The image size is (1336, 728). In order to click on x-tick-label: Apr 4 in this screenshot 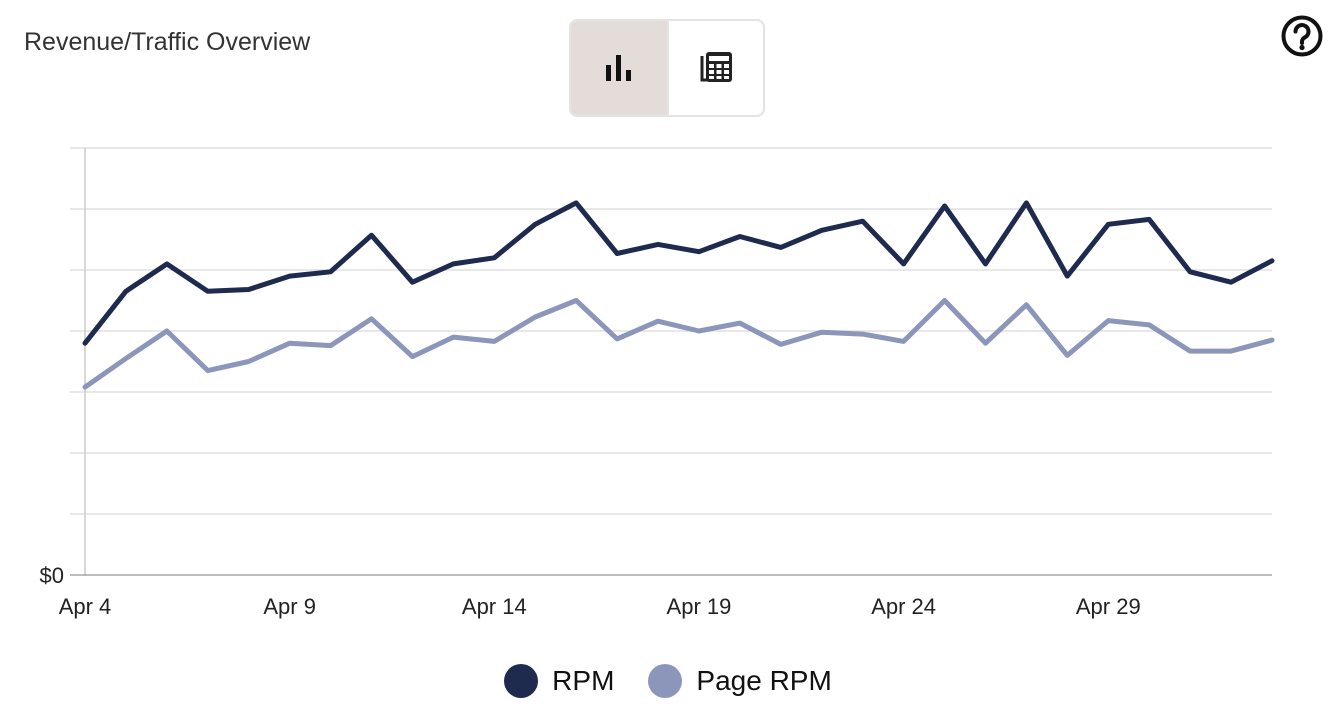, I will do `click(85, 606)`.